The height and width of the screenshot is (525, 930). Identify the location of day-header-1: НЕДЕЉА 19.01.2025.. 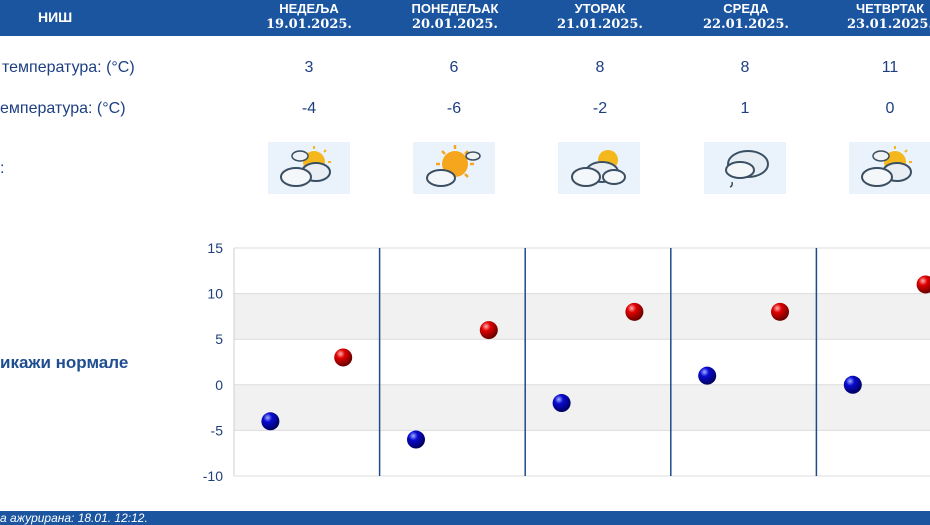
(309, 17).